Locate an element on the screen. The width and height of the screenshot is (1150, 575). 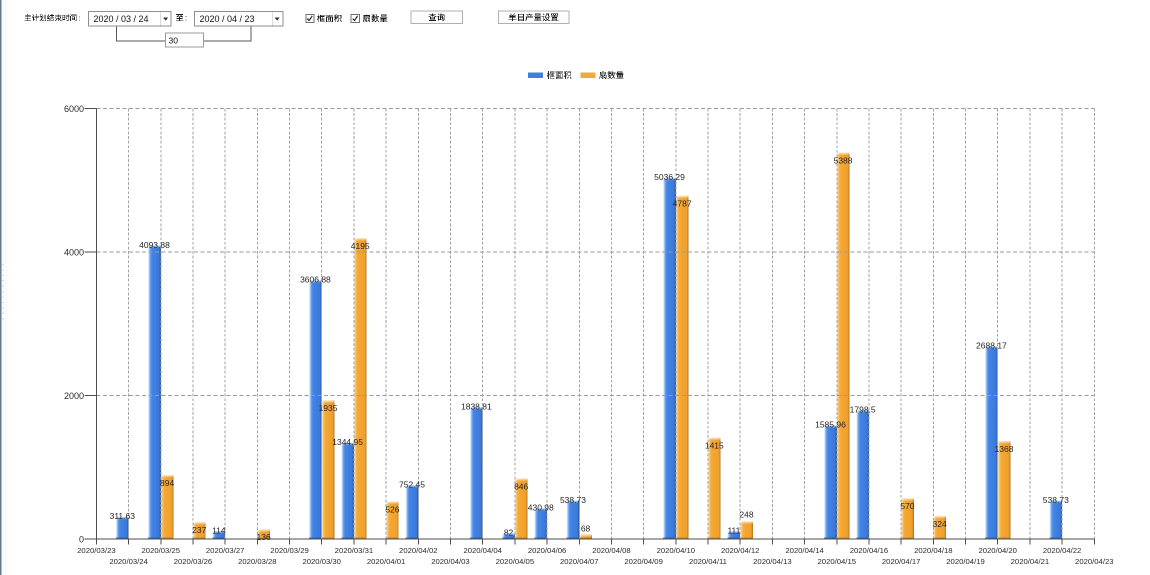
svg-text: 2020/04/08 is located at coordinates (611, 550).